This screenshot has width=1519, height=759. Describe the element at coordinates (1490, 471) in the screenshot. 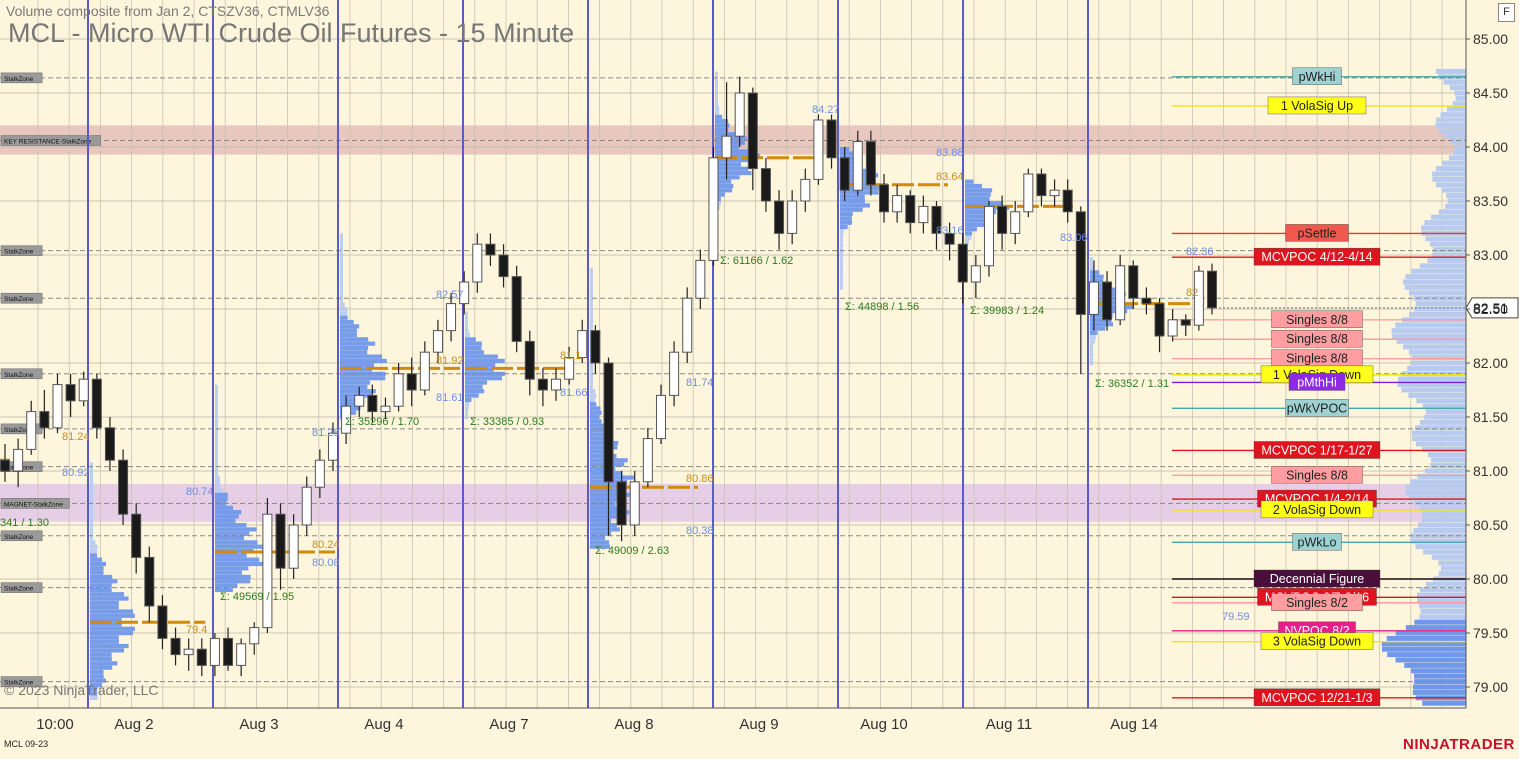

I see `y-tick-label: 81.00` at that location.